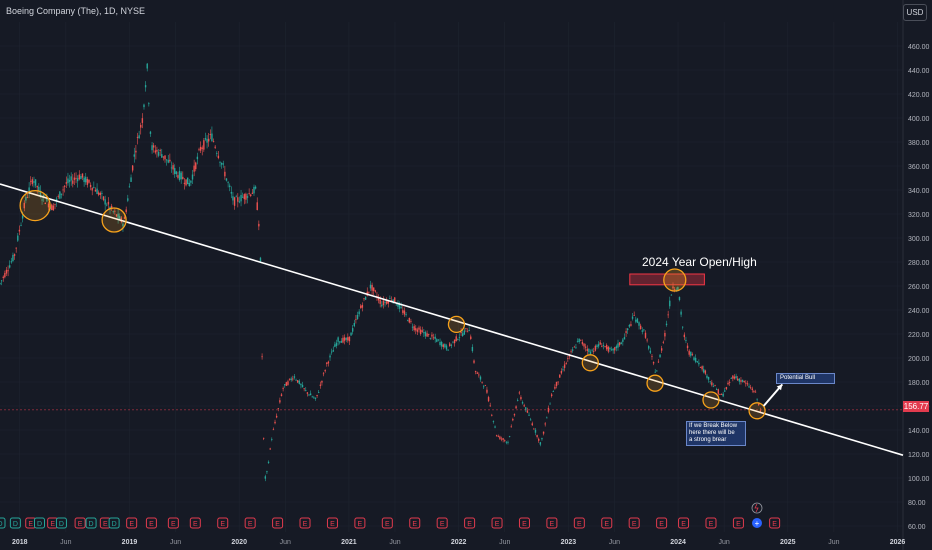 The height and width of the screenshot is (550, 932). Describe the element at coordinates (919, 263) in the screenshot. I see `y-tick-label: 280.00` at that location.